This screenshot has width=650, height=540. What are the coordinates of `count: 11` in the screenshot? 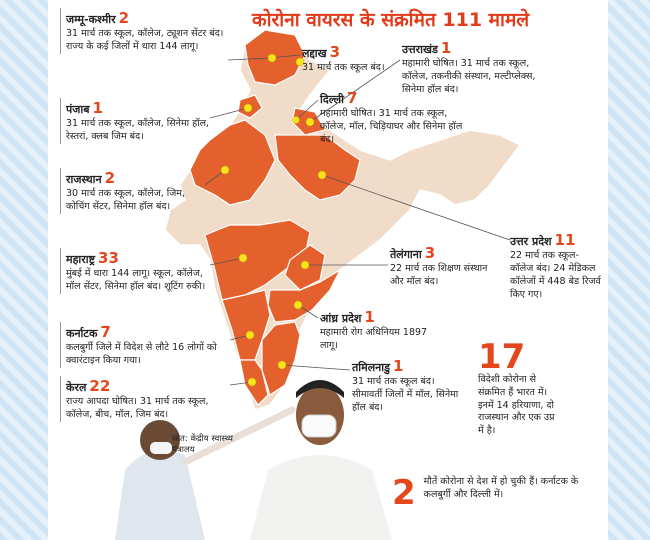 It's located at (565, 240).